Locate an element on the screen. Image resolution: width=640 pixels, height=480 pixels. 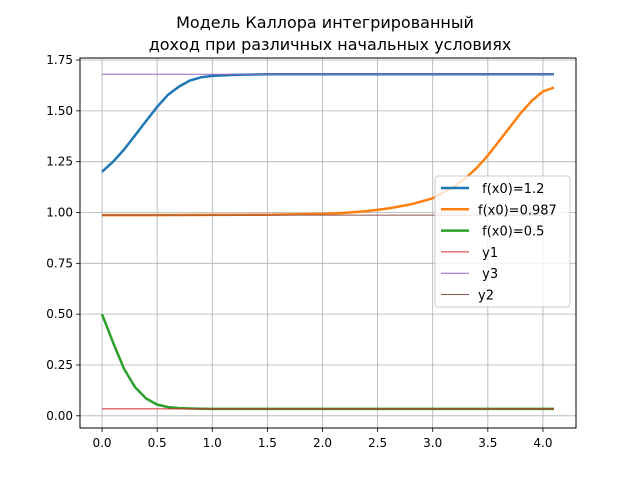
chart-title-line-2: доход при различных начальных условиях is located at coordinates (330, 44).